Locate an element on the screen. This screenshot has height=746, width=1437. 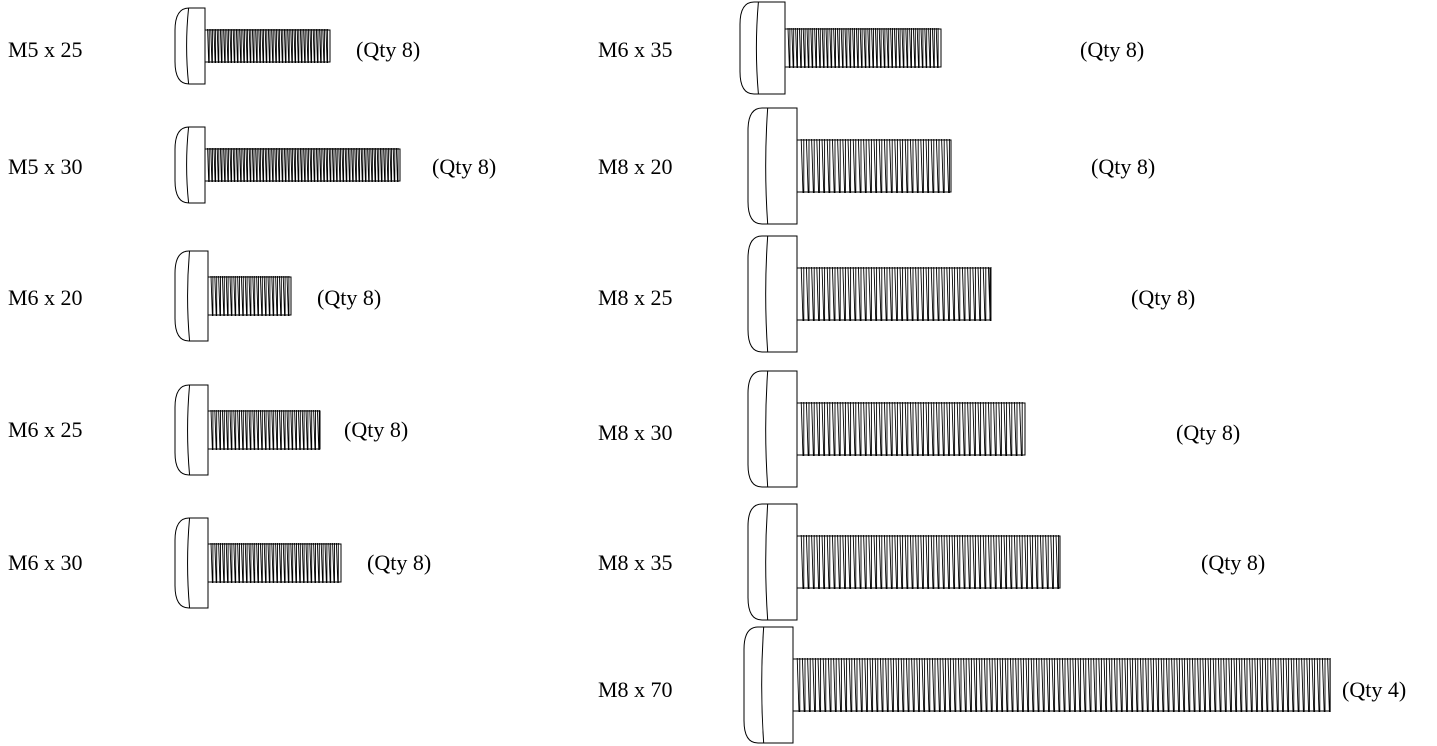
qty-label-m8x35: (Qty 8) is located at coordinates (1233, 562).